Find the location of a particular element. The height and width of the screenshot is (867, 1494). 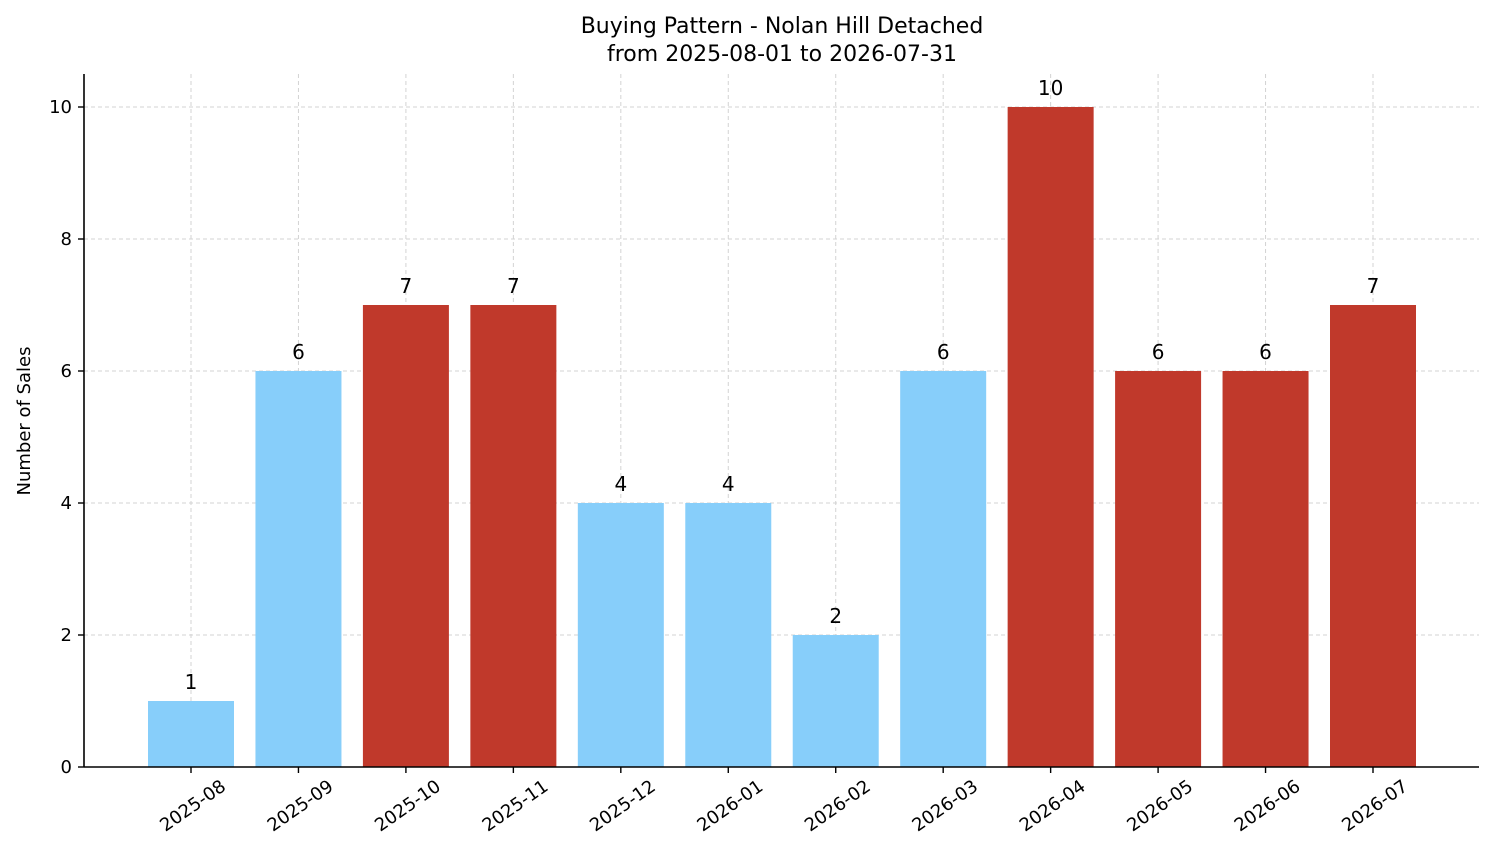

y-tick-label: 2 is located at coordinates (66, 635).